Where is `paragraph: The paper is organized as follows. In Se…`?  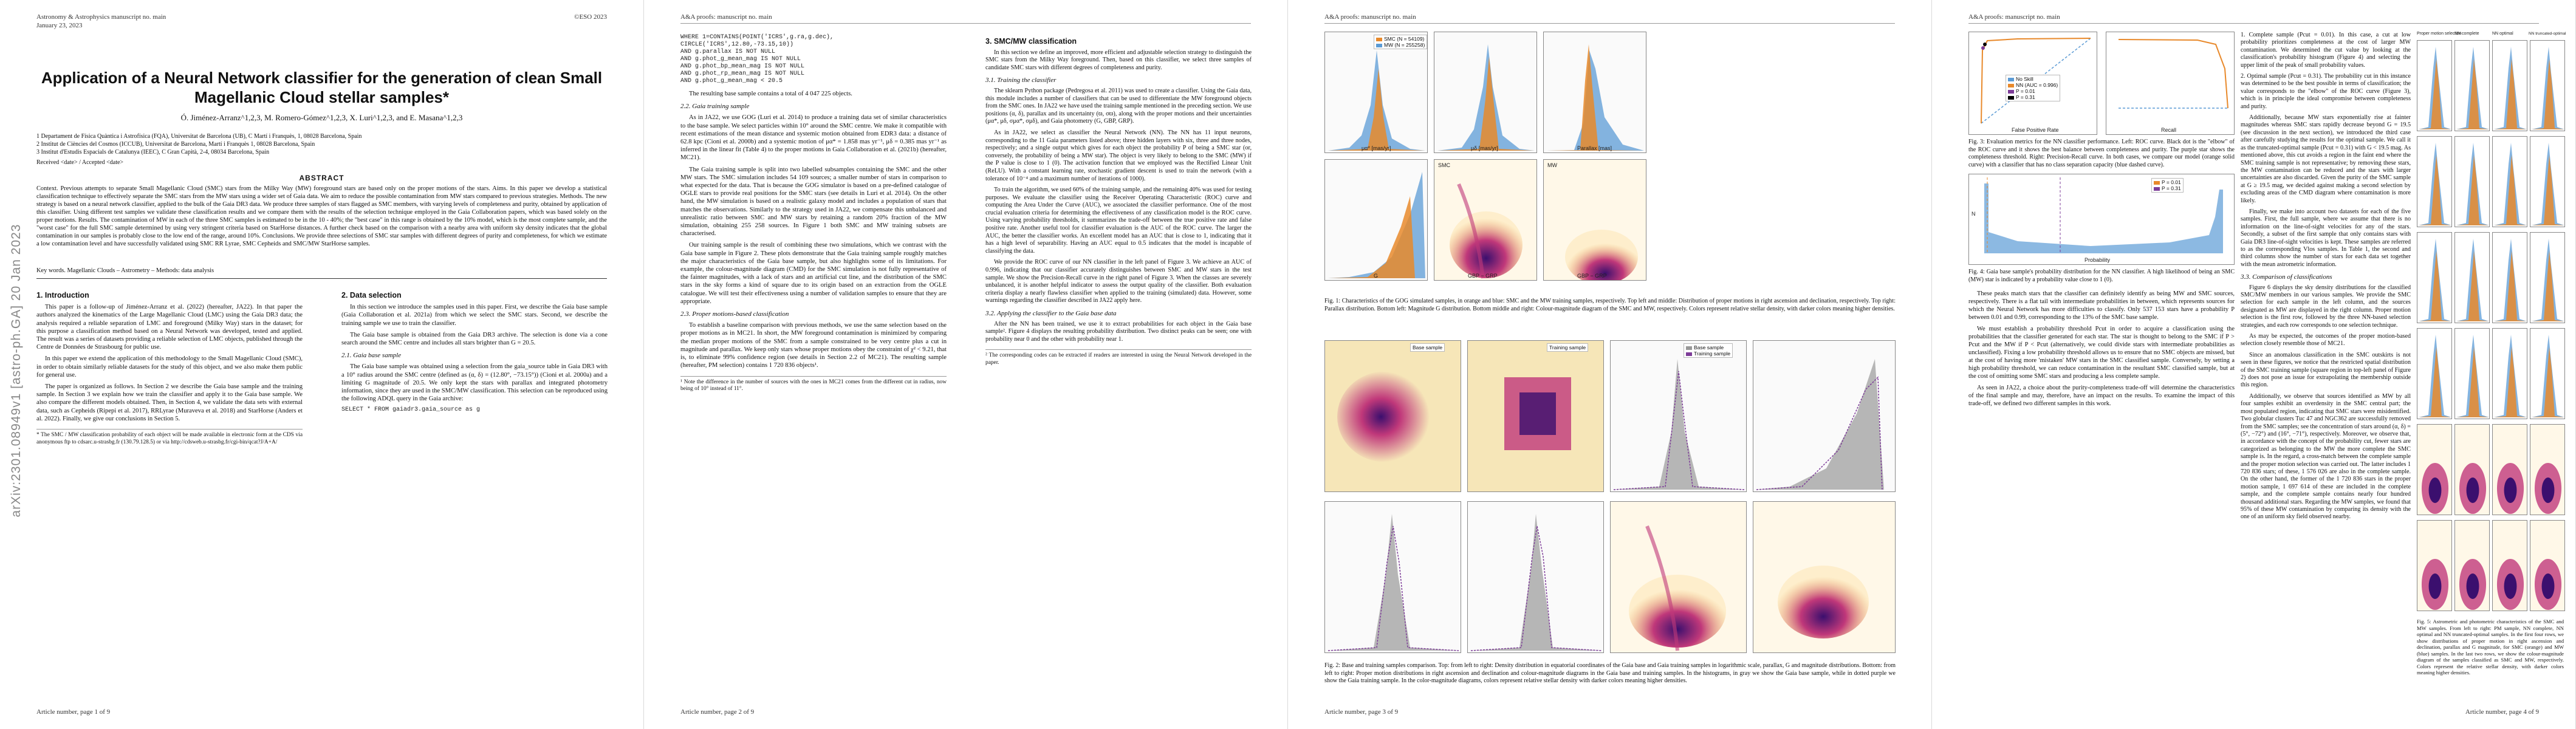 paragraph: The paper is organized as follows. In Se… is located at coordinates (169, 403).